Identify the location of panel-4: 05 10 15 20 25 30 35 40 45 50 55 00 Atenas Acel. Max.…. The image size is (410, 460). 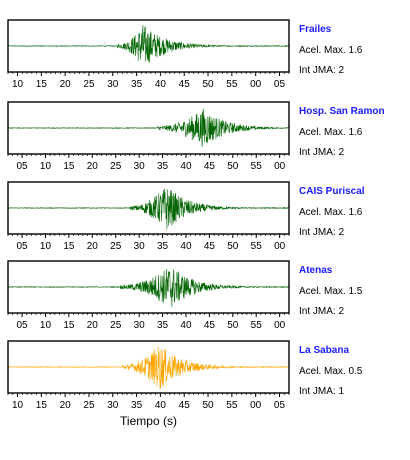
(185, 295).